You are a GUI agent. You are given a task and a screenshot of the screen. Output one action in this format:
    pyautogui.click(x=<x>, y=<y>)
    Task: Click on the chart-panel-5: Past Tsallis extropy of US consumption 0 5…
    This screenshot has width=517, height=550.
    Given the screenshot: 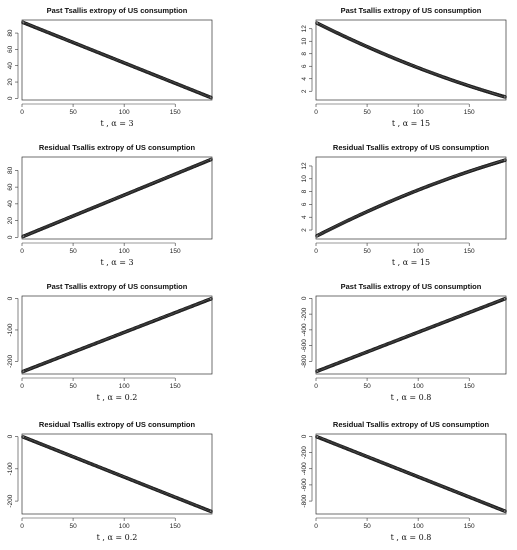 What is the action you would take?
    pyautogui.click(x=110, y=342)
    